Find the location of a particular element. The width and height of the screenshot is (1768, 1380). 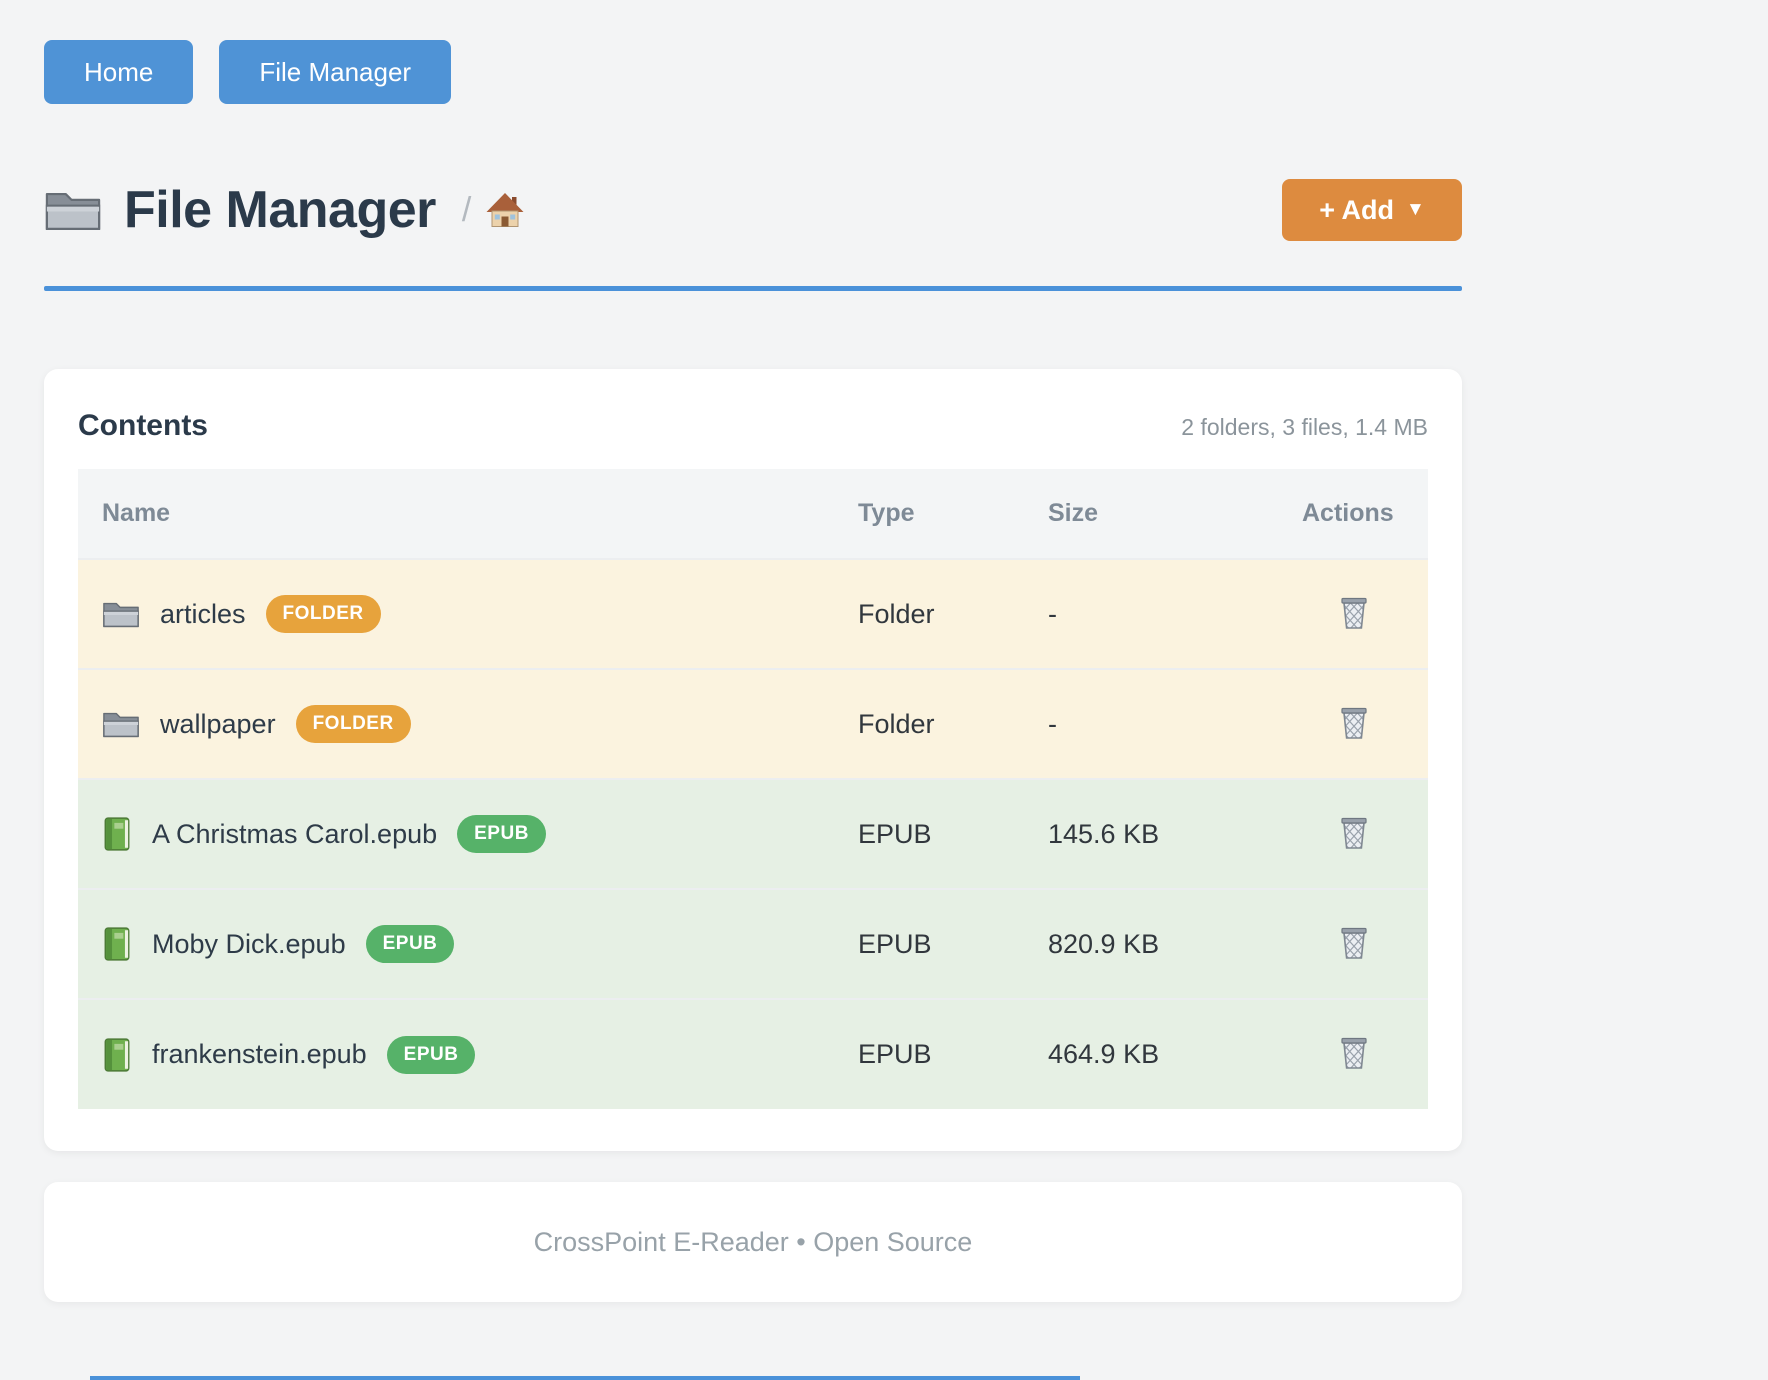

item-size: 464.9 KB is located at coordinates (1104, 1054).